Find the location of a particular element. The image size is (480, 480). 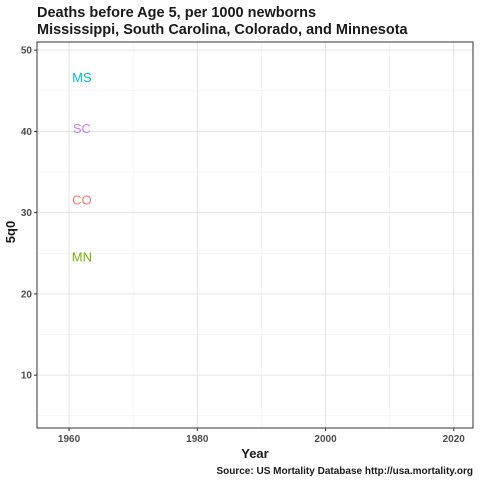

state-label-sc: SC is located at coordinates (82, 128).